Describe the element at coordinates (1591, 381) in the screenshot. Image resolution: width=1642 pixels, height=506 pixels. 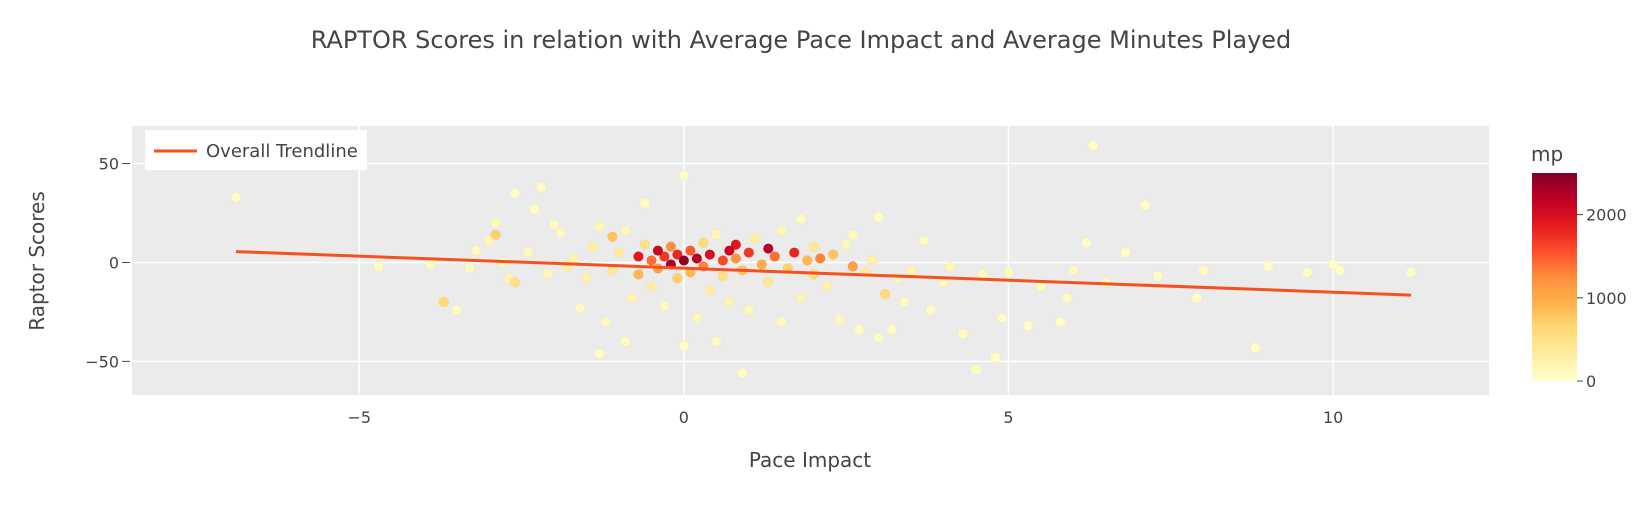
I see `colorbar-tick-label: 0` at that location.